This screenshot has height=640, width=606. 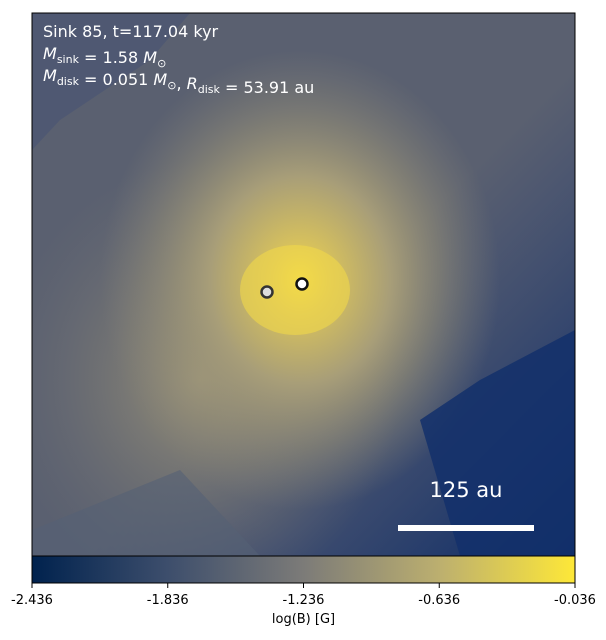 I want to click on annotation-text: = 0.051, so click(x=116, y=79).